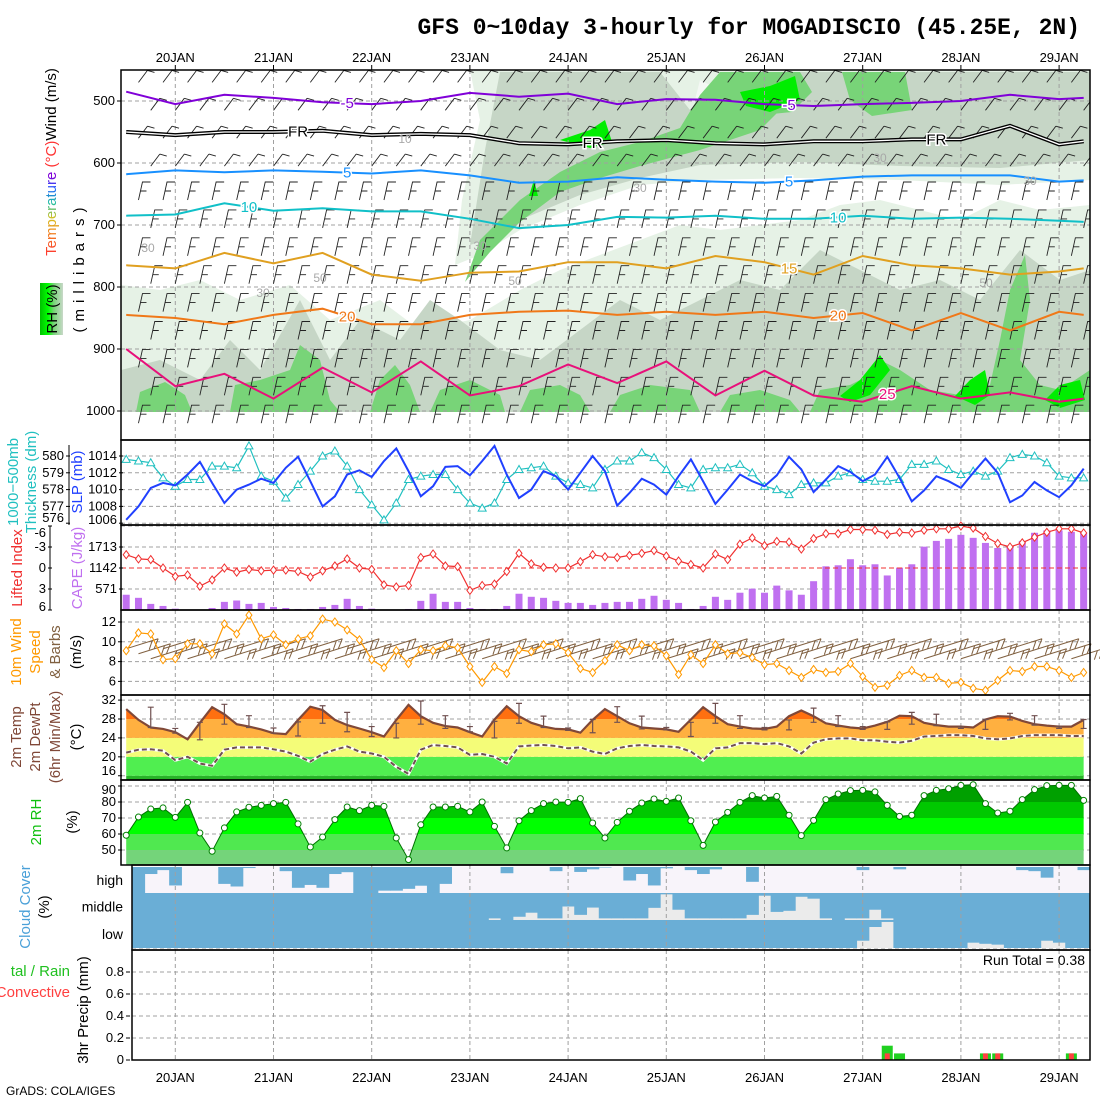 Image resolution: width=1100 pixels, height=1100 pixels. I want to click on cape-label: CAPE (J/kg), so click(77, 568).